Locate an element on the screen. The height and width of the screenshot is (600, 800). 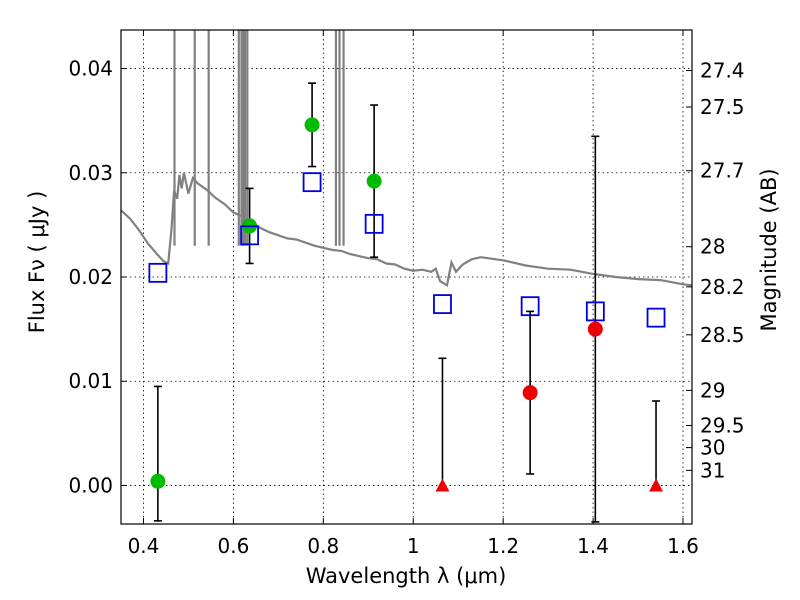
x-tick-label: 1.6 is located at coordinates (683, 546).